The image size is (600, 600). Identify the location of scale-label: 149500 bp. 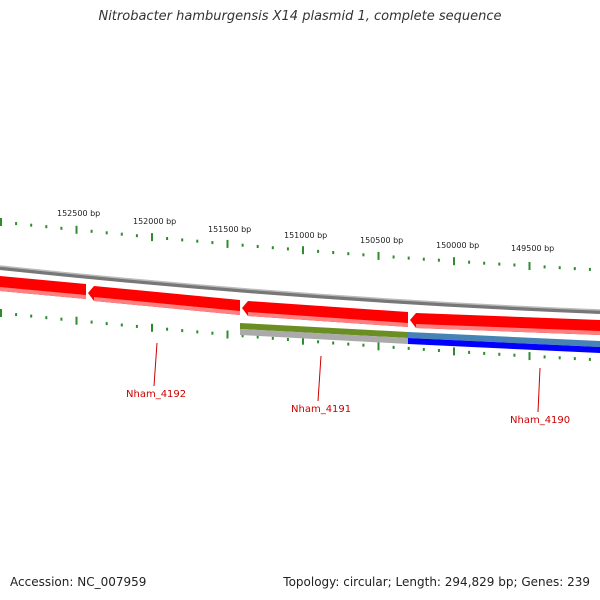
(532, 248).